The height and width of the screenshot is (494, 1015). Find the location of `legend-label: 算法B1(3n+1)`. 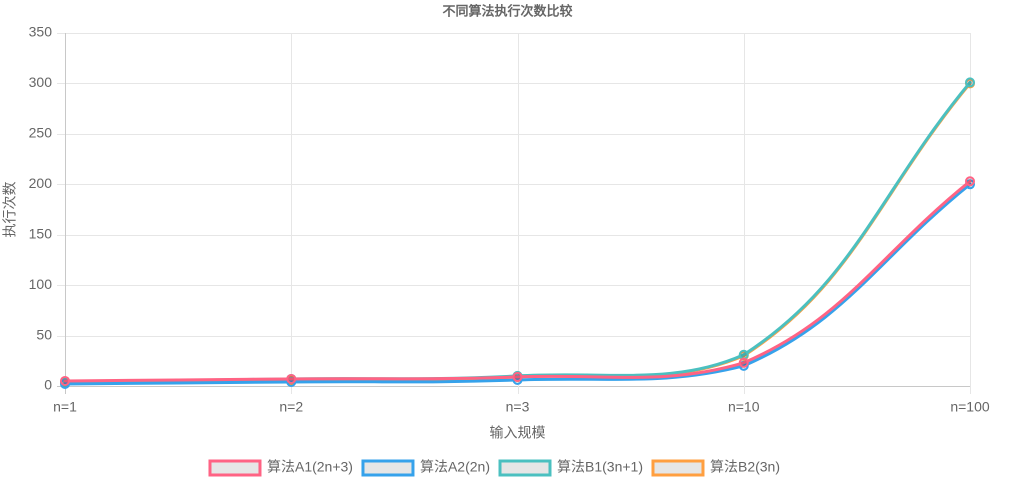

legend-label: 算法B1(3n+1) is located at coordinates (600, 467).